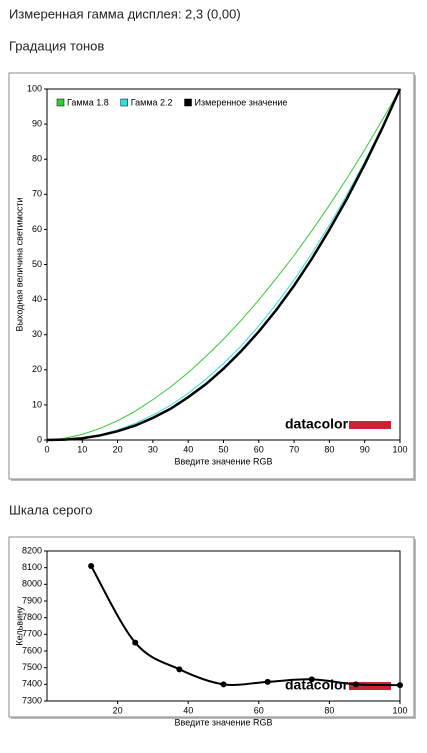 The height and width of the screenshot is (753, 427). What do you see at coordinates (32, 667) in the screenshot?
I see `y-tick-label: 7500` at bounding box center [32, 667].